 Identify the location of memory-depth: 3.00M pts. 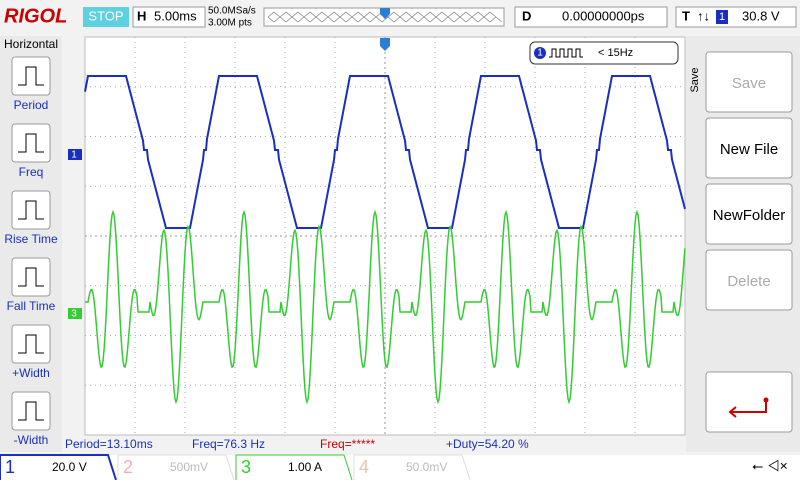
(230, 23).